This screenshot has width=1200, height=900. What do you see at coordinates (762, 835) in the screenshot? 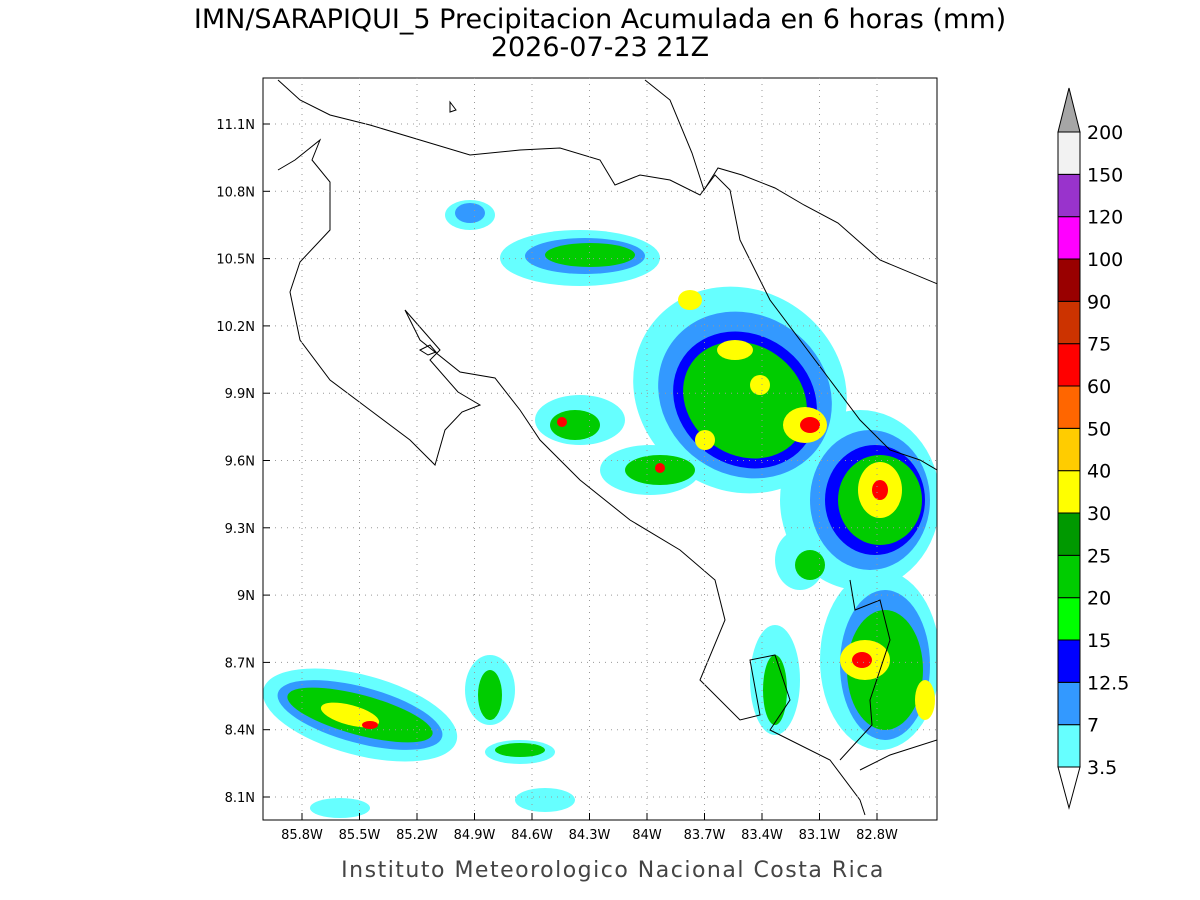
I see `lon-label: 83.4W` at bounding box center [762, 835].